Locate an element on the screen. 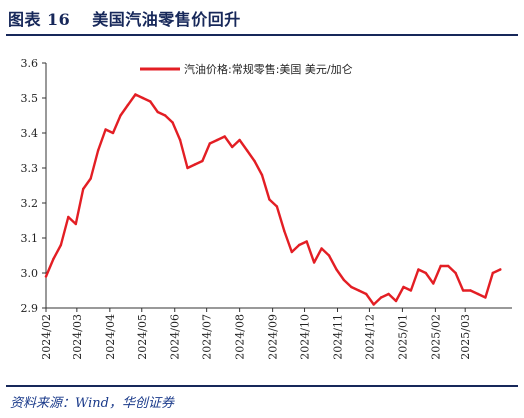 The image size is (524, 418). x-tick-label: 2024/04 is located at coordinates (110, 337).